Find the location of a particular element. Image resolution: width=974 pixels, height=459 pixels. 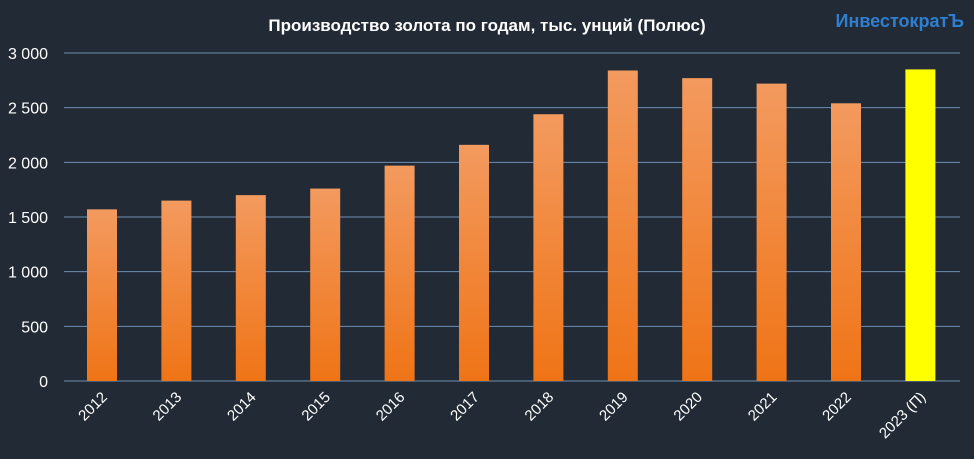

y-tick-label: 3 000 is located at coordinates (28, 54).